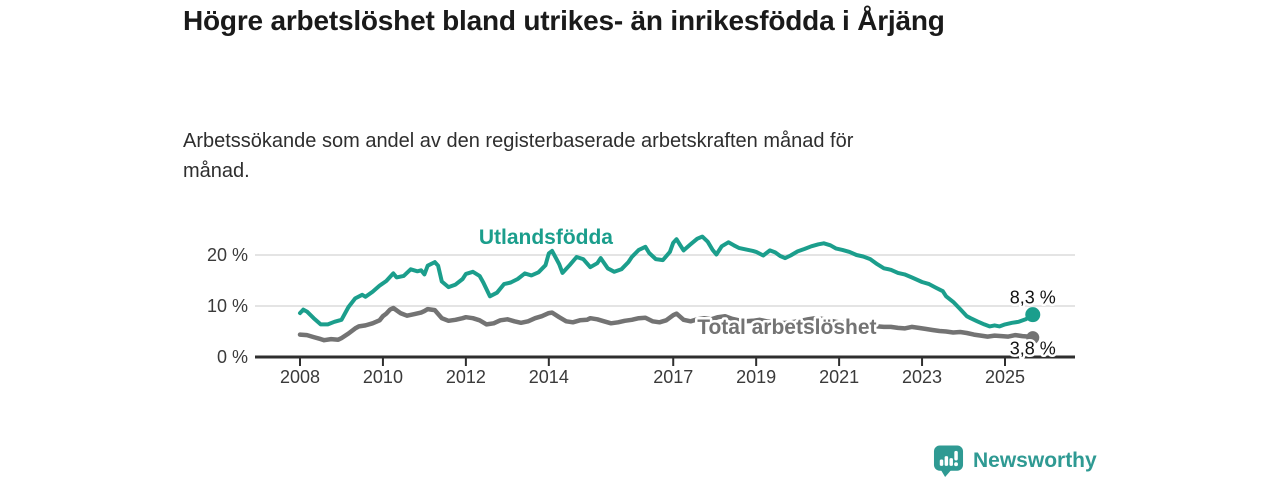  What do you see at coordinates (666, 324) in the screenshot?
I see `series-line-total-arbetsloshet` at bounding box center [666, 324].